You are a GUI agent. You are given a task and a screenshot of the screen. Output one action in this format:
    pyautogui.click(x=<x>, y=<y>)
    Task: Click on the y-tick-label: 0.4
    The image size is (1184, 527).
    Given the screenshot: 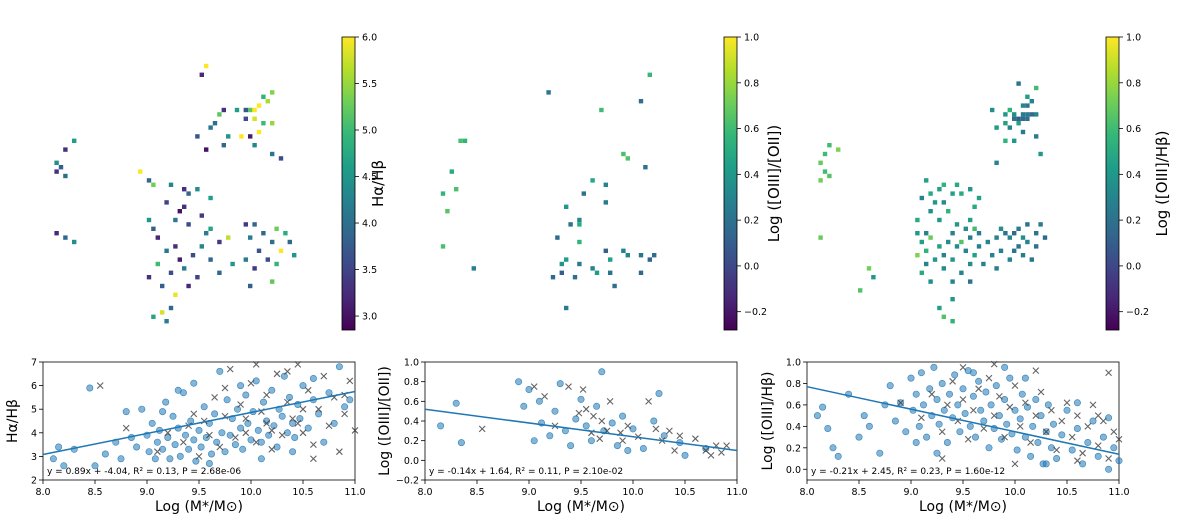 What is the action you would take?
    pyautogui.click(x=793, y=427)
    